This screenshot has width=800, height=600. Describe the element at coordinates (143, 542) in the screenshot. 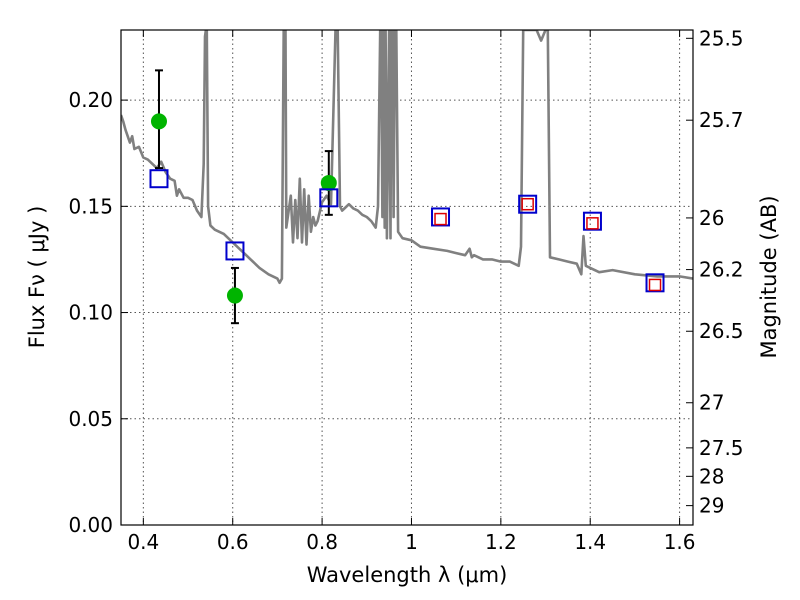

I see `x-tick-label: 0.4` at that location.